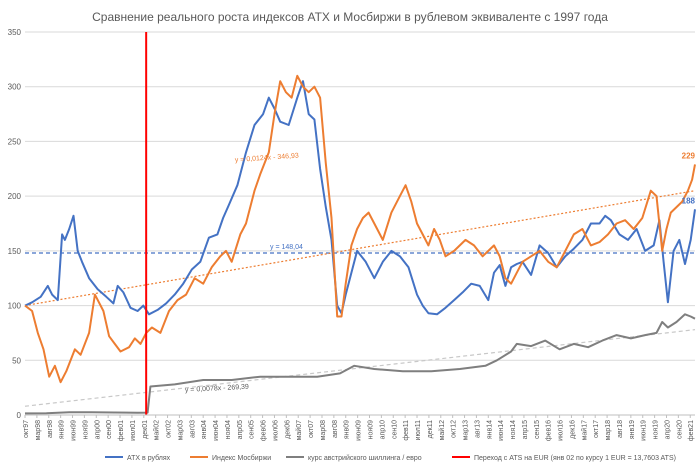 This screenshot has width=700, height=467. I want to click on x-tick-label: дек16, so click(572, 429).